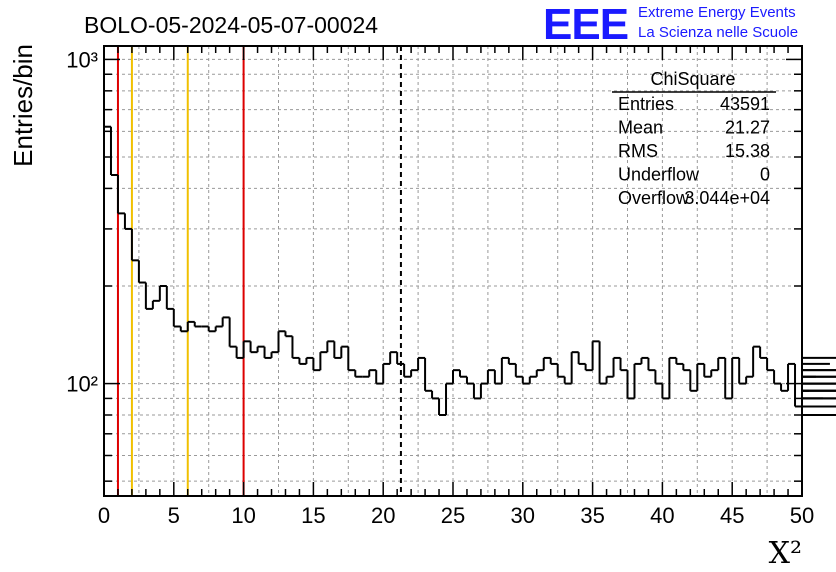 The height and width of the screenshot is (572, 836). What do you see at coordinates (692, 79) in the screenshot?
I see `stats-title: ChiSquare` at bounding box center [692, 79].